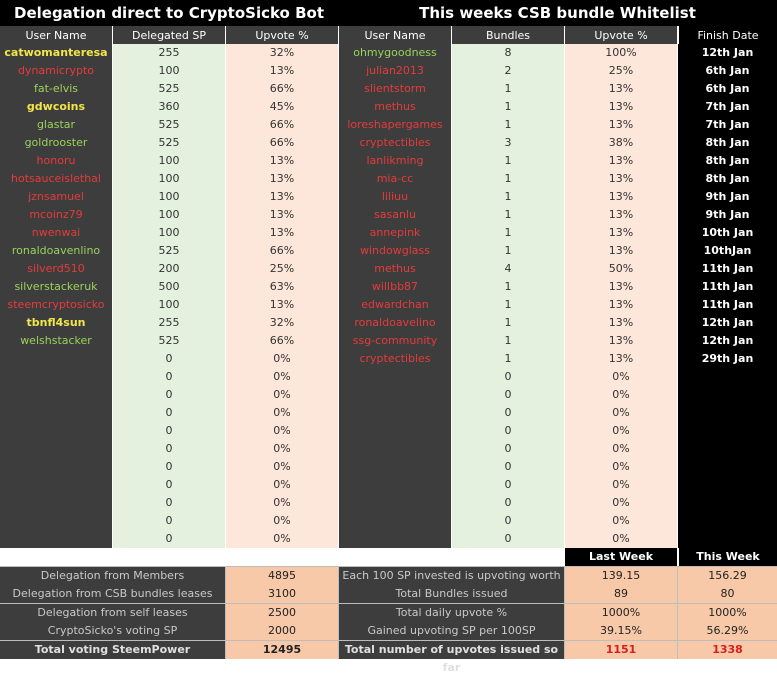 This screenshot has width=777, height=677. Describe the element at coordinates (395, 340) in the screenshot. I see `whitelist-user-name: ssg-community` at that location.